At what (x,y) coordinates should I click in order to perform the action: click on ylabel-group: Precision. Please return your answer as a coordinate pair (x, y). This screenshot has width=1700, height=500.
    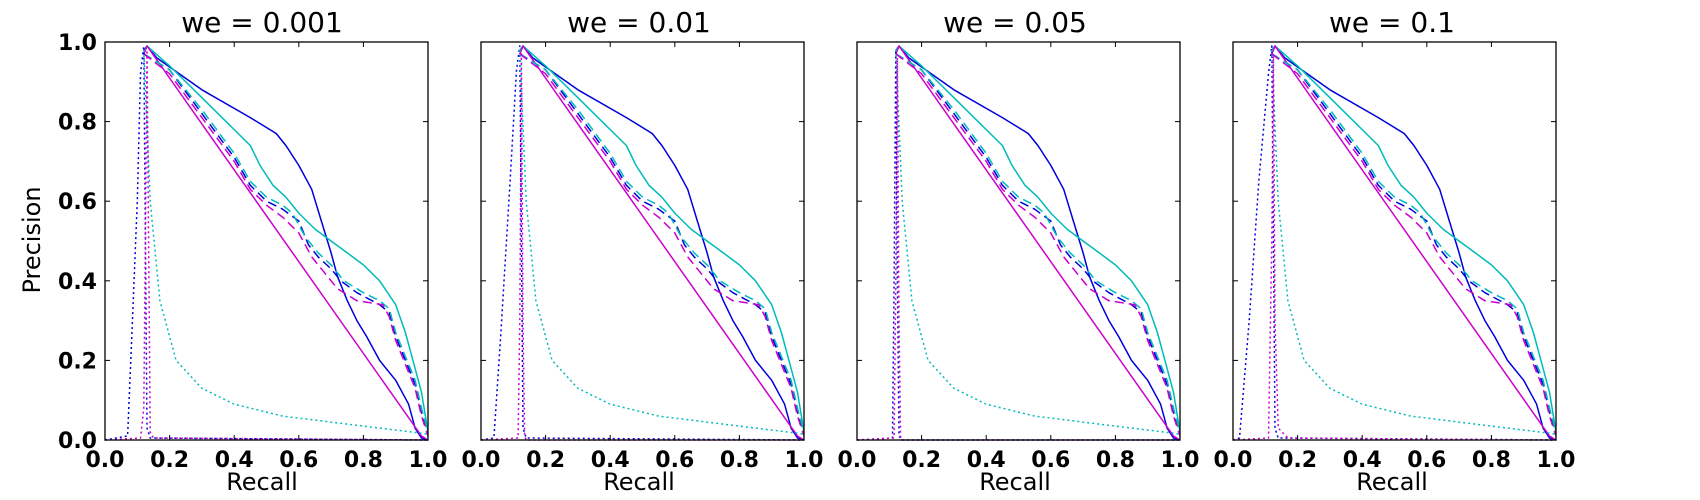
    Looking at the image, I should click on (32, 239).